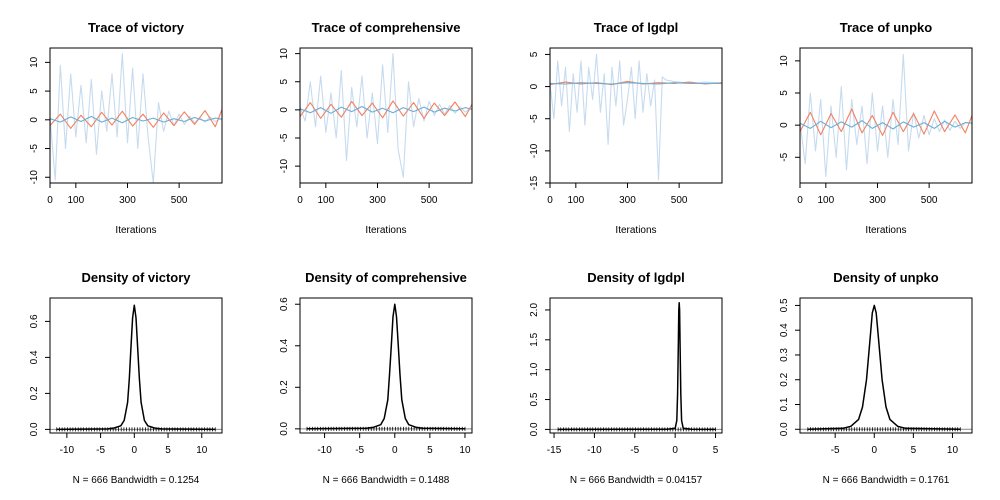  Describe the element at coordinates (136, 27) in the screenshot. I see `panel-title: Trace of victory` at that location.